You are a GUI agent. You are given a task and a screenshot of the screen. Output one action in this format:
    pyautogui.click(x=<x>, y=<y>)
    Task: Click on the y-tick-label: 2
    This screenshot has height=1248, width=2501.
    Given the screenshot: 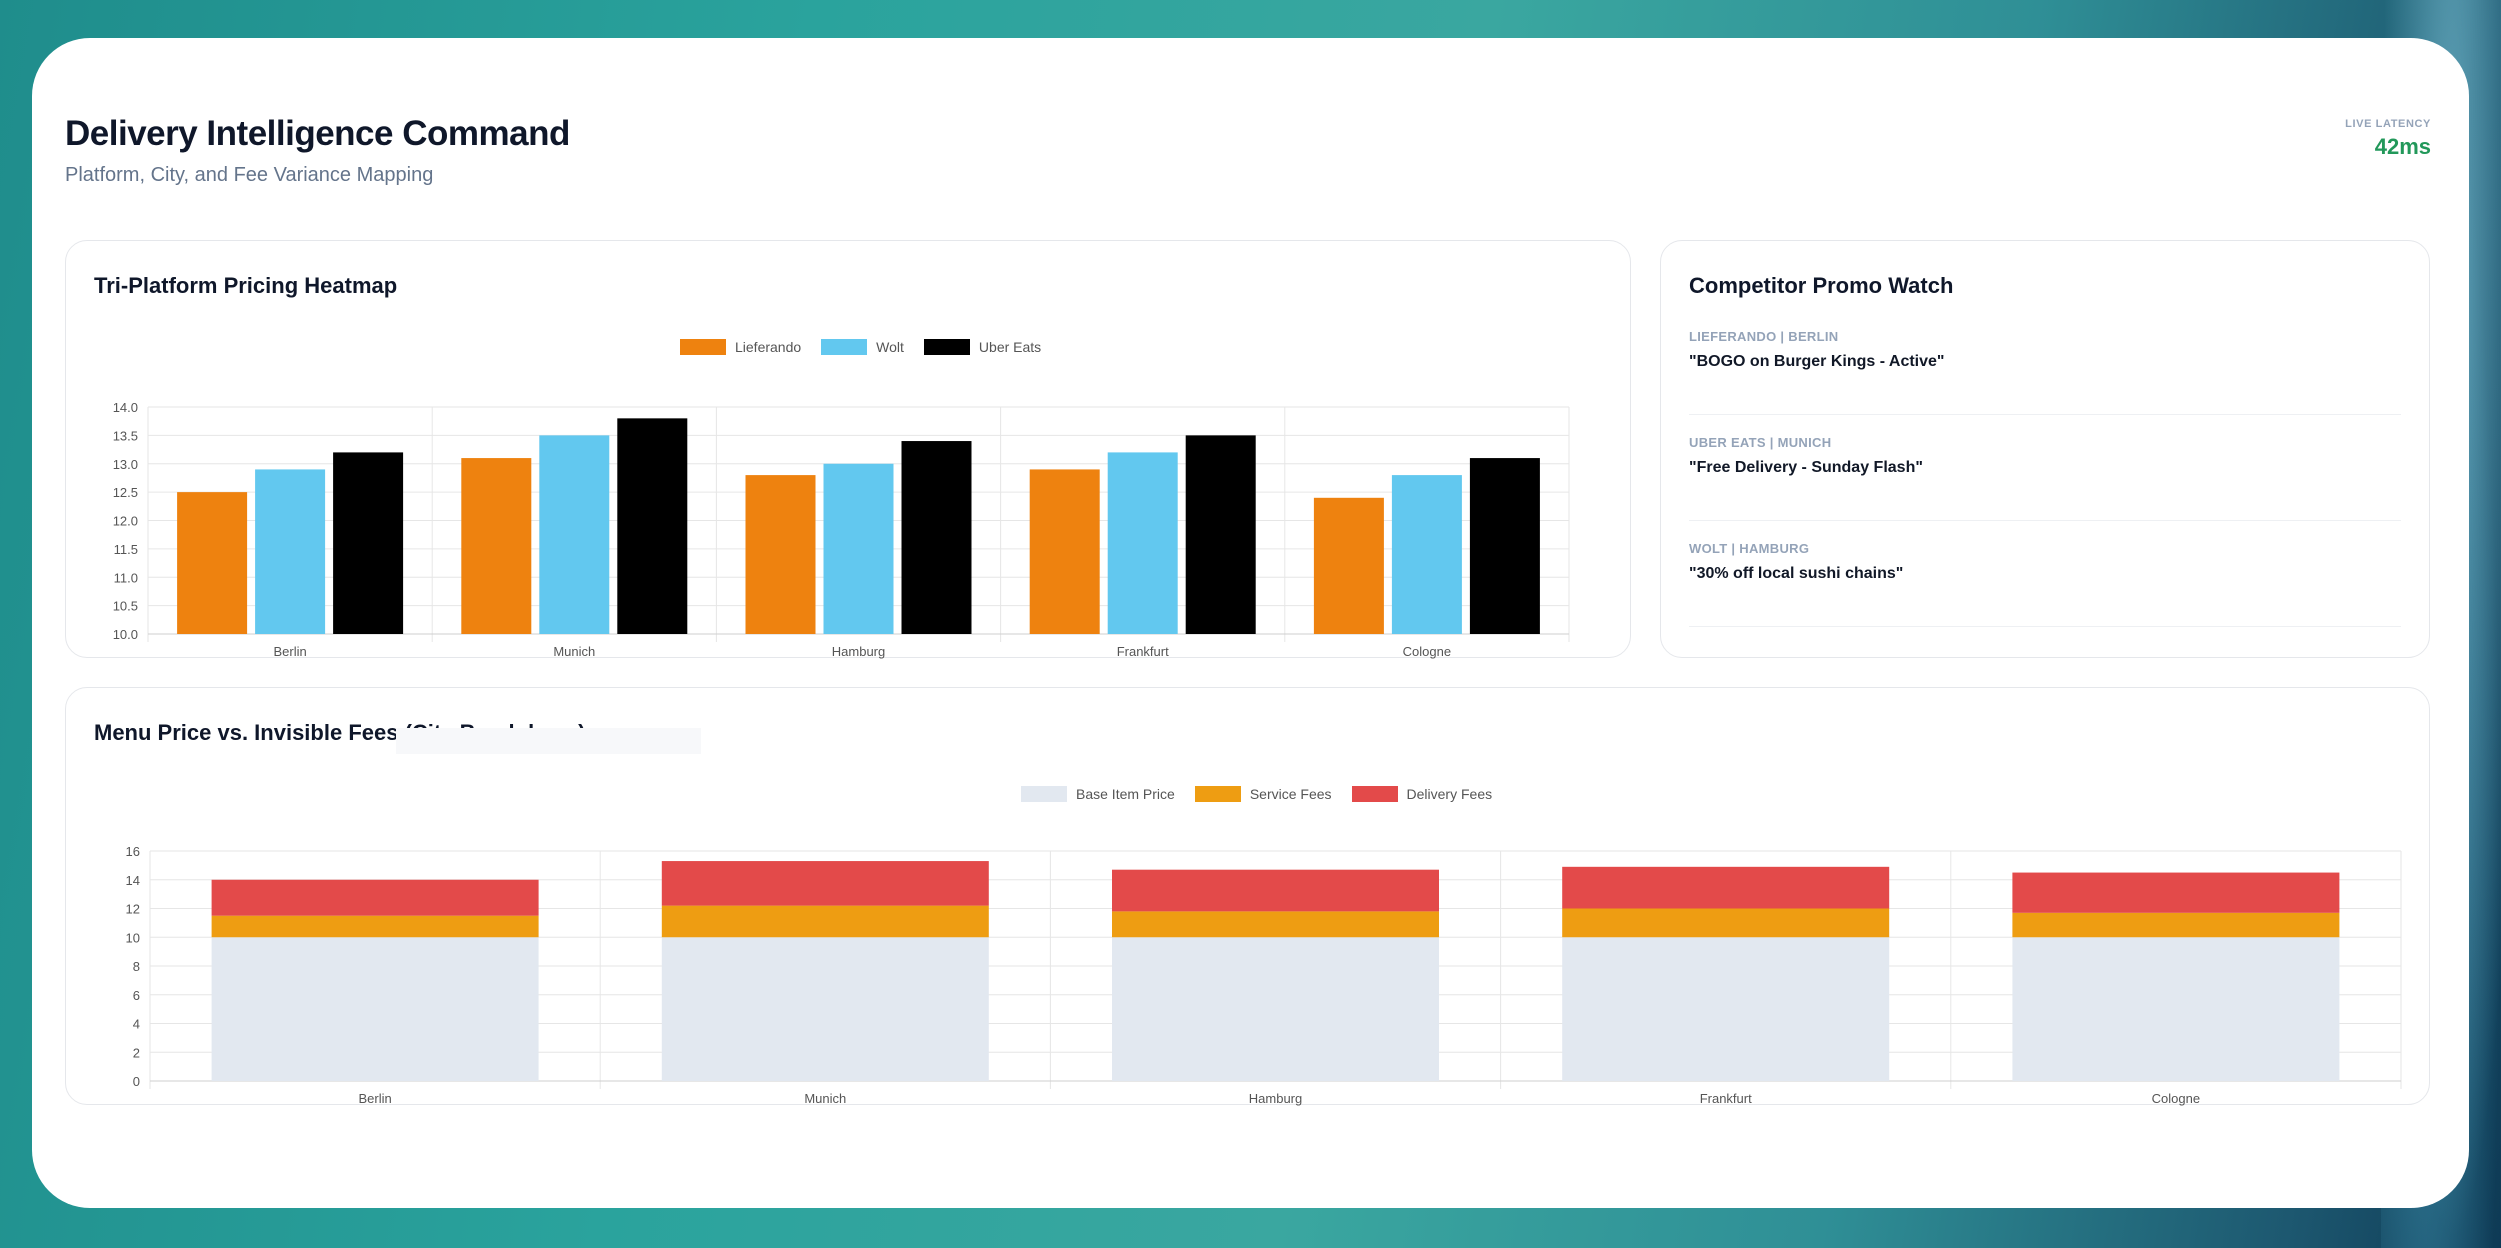 What is the action you would take?
    pyautogui.click(x=136, y=1052)
    